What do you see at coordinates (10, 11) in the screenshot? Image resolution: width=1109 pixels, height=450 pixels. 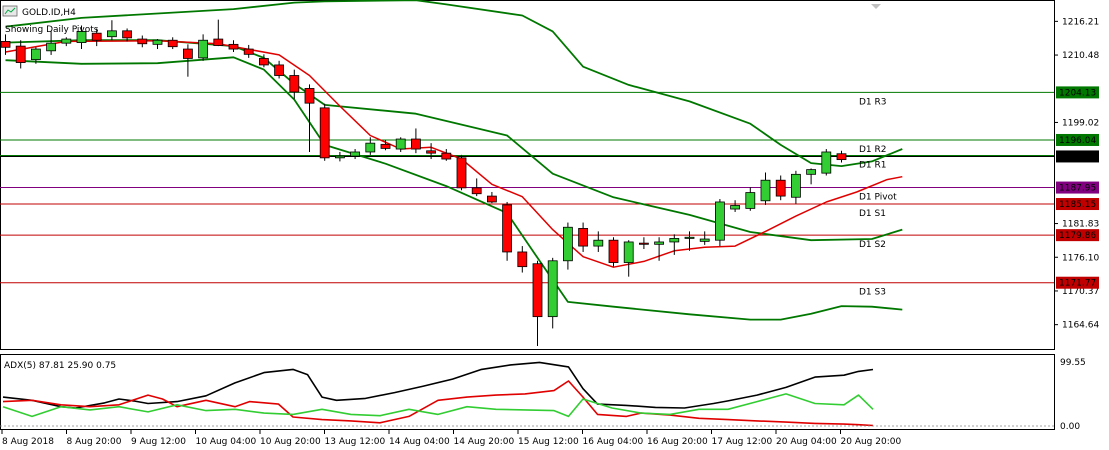 I see `symbol-icon-mark` at bounding box center [10, 11].